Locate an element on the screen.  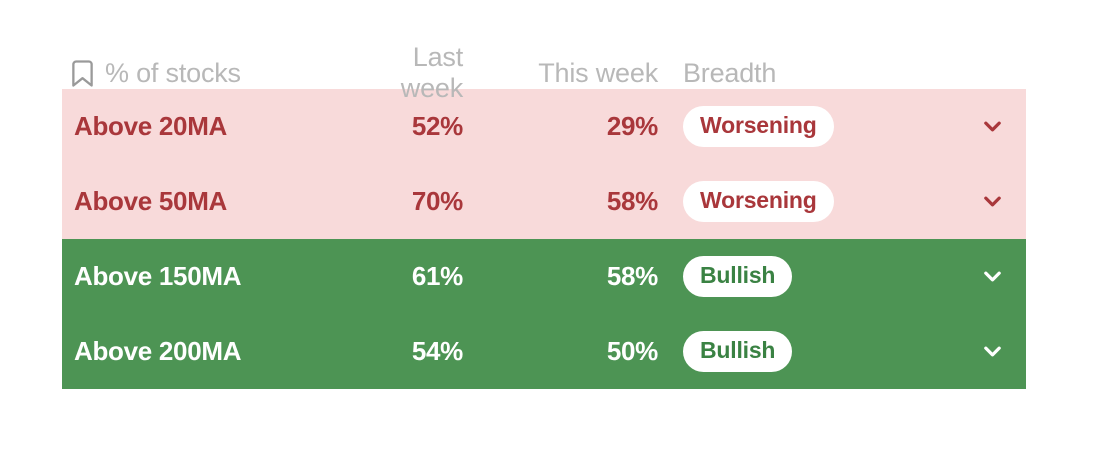
header-last-week-label: Last week is located at coordinates (431, 72).